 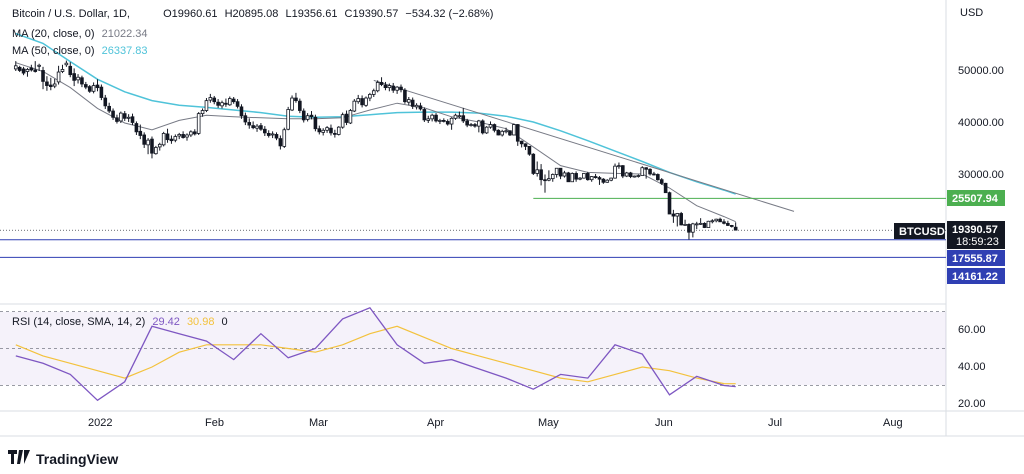 What do you see at coordinates (124, 34) in the screenshot?
I see `ma20-value: 21022.34` at bounding box center [124, 34].